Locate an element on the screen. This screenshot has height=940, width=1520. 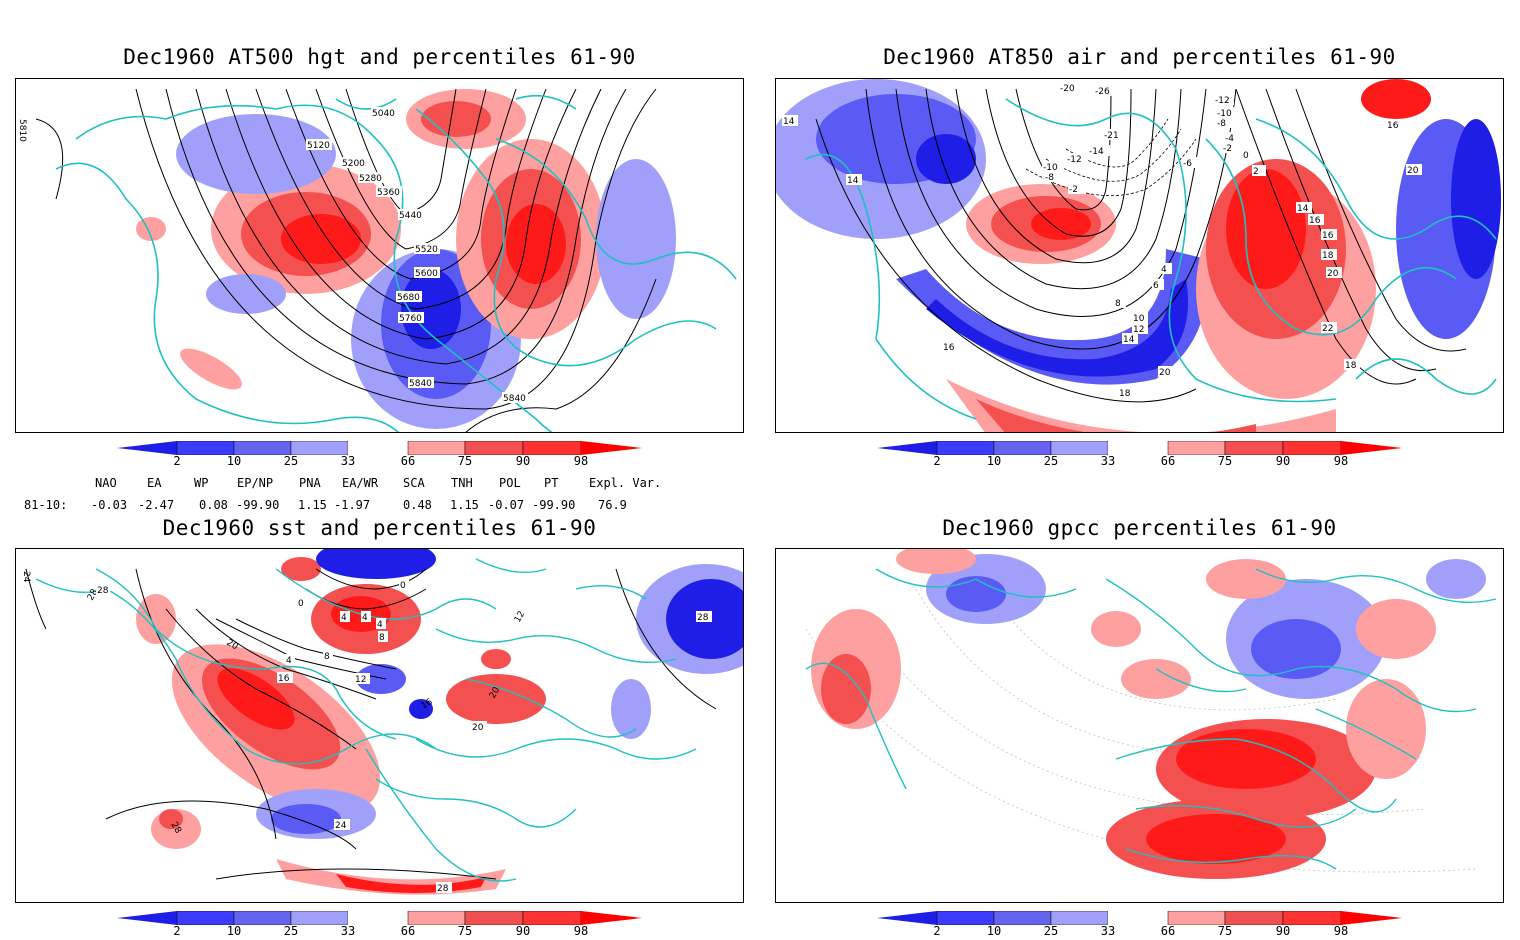
contour-label: 24 is located at coordinates (341, 826).